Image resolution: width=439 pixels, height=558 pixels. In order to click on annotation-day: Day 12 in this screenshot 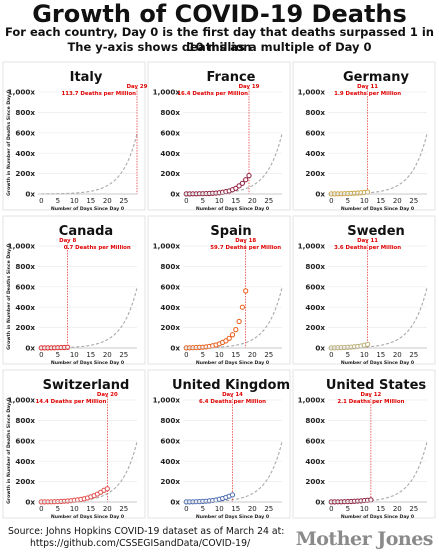, I will do `click(370, 395)`.